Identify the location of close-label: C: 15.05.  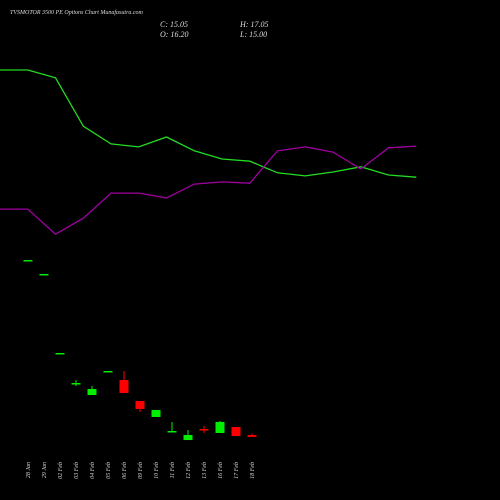
(174, 24).